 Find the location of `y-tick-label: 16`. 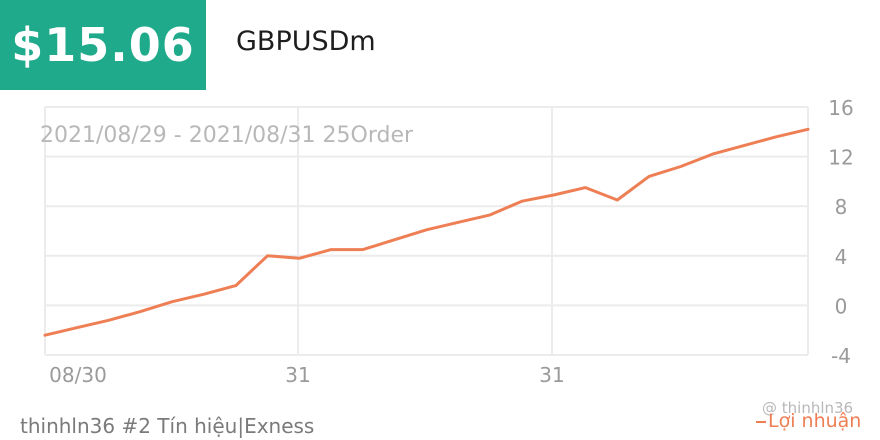

y-tick-label: 16 is located at coordinates (840, 108).